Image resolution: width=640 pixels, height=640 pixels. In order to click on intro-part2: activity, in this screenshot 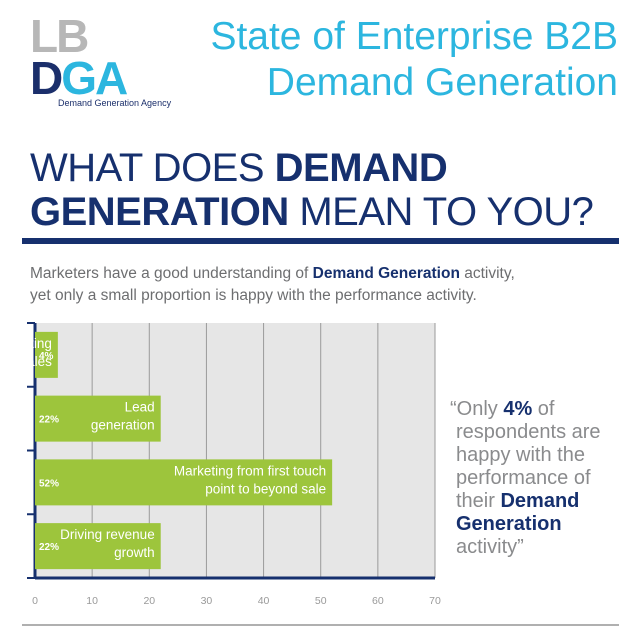, I will do `click(487, 273)`.